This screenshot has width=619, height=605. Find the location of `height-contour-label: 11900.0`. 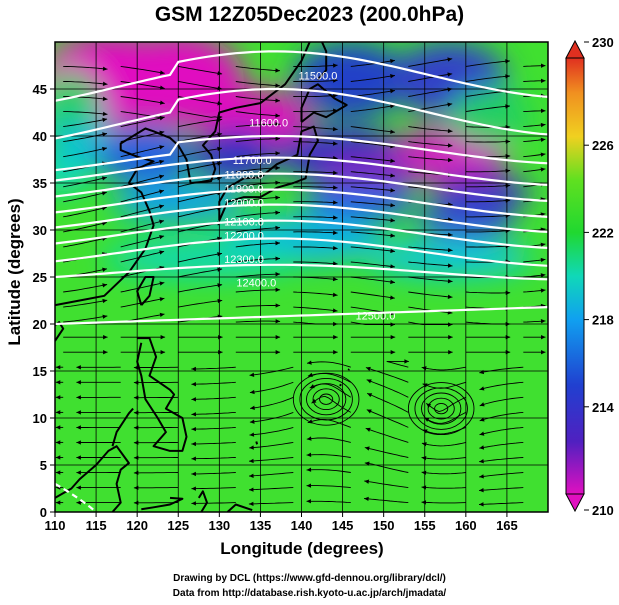

height-contour-label: 11900.0 is located at coordinates (244, 189).